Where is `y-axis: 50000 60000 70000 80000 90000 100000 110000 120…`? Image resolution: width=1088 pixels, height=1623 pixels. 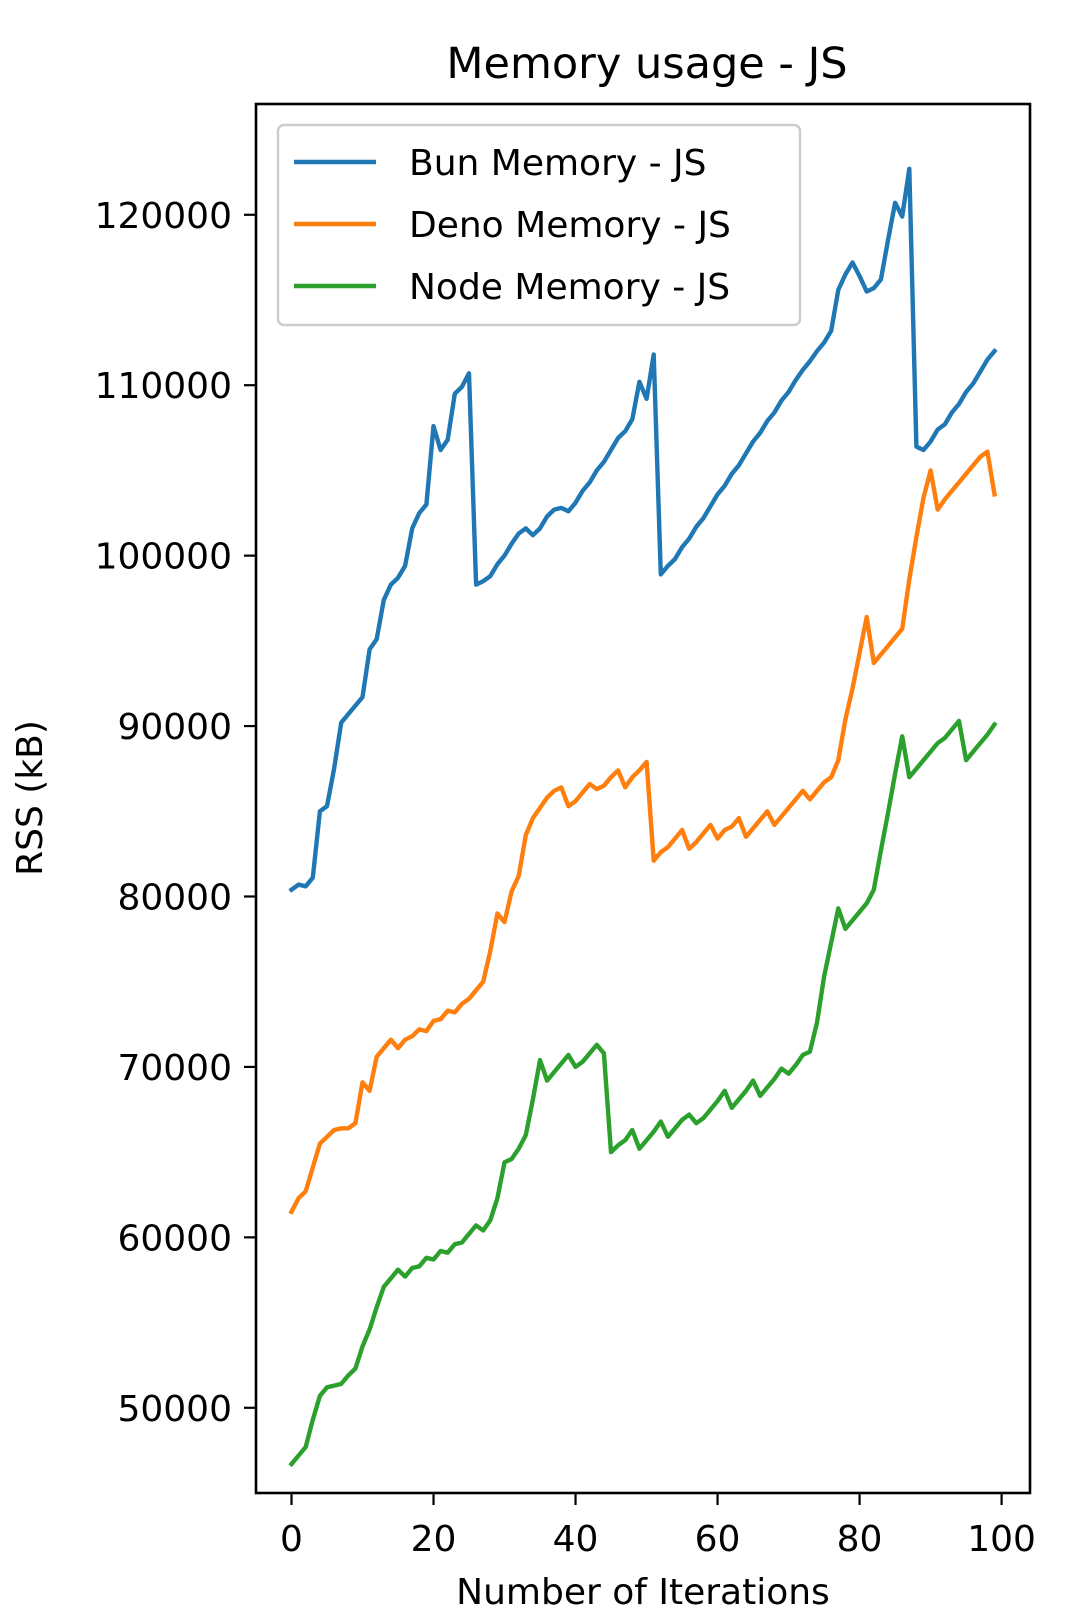 y-axis: 50000 60000 70000 80000 90000 100000 110000 120… is located at coordinates (175, 813).